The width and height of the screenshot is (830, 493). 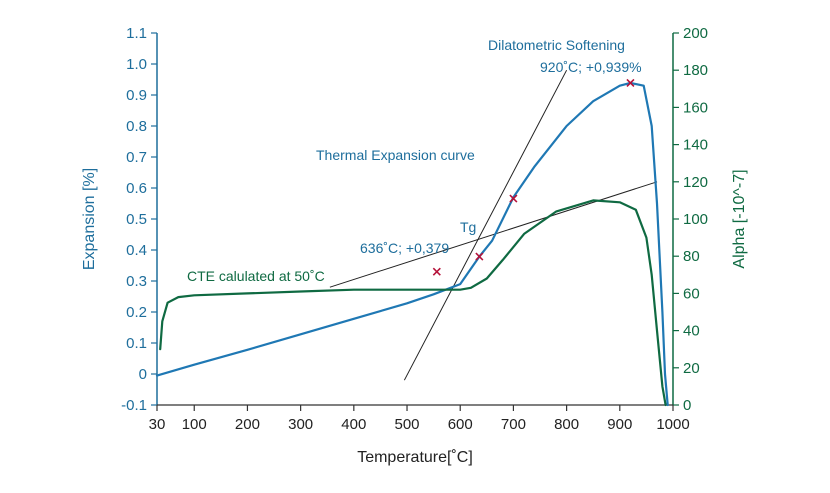 I want to click on x-tick-label: 30, so click(x=157, y=424).